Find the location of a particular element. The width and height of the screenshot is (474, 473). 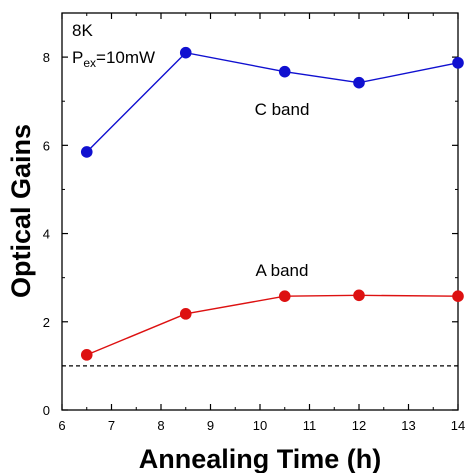

y-axis-title: Optical Gains is located at coordinates (21, 211).